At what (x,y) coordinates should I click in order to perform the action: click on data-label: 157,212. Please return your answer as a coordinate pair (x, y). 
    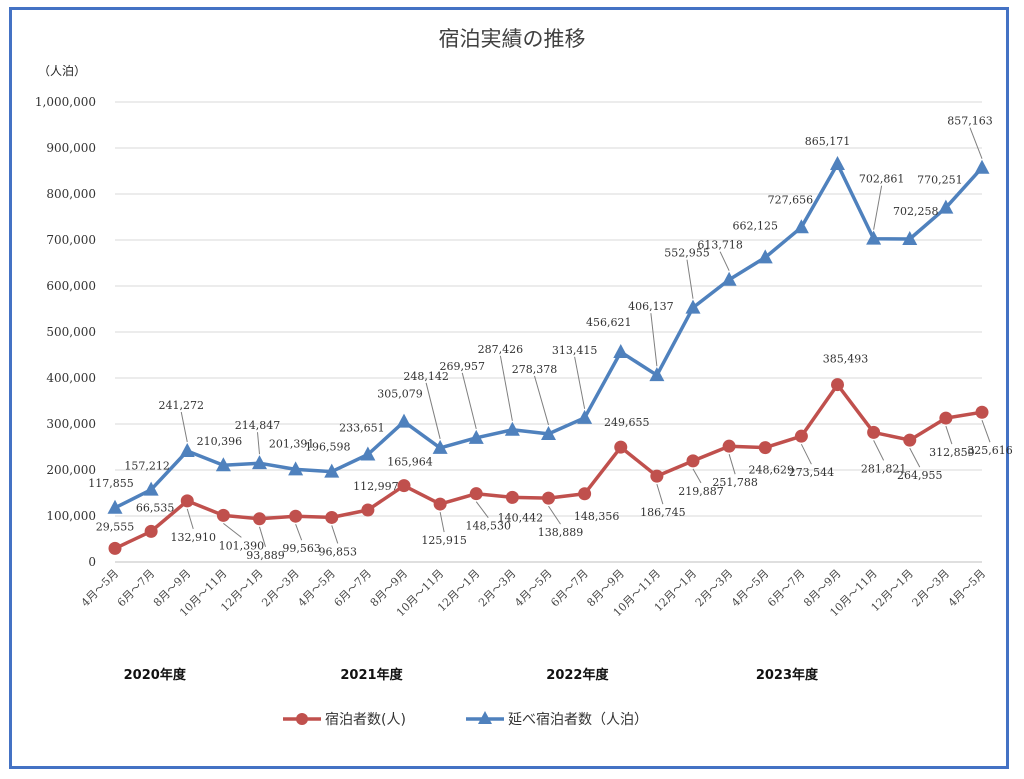
    Looking at the image, I should click on (147, 466).